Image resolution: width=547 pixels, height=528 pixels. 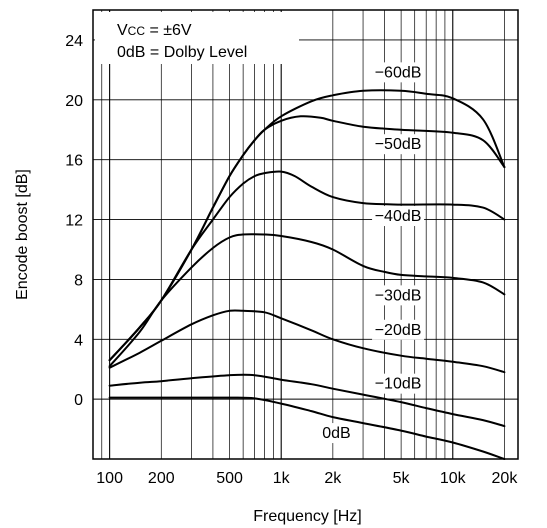 I want to click on y-axis-title: Encode boost [dB], so click(x=22, y=234).